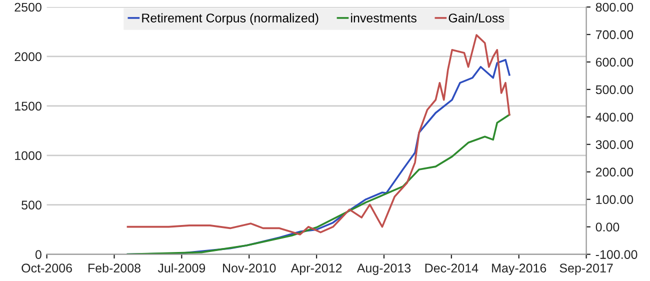 The width and height of the screenshot is (650, 281). What do you see at coordinates (476, 17) in the screenshot?
I see `legend-label: Gain/Loss` at bounding box center [476, 17].